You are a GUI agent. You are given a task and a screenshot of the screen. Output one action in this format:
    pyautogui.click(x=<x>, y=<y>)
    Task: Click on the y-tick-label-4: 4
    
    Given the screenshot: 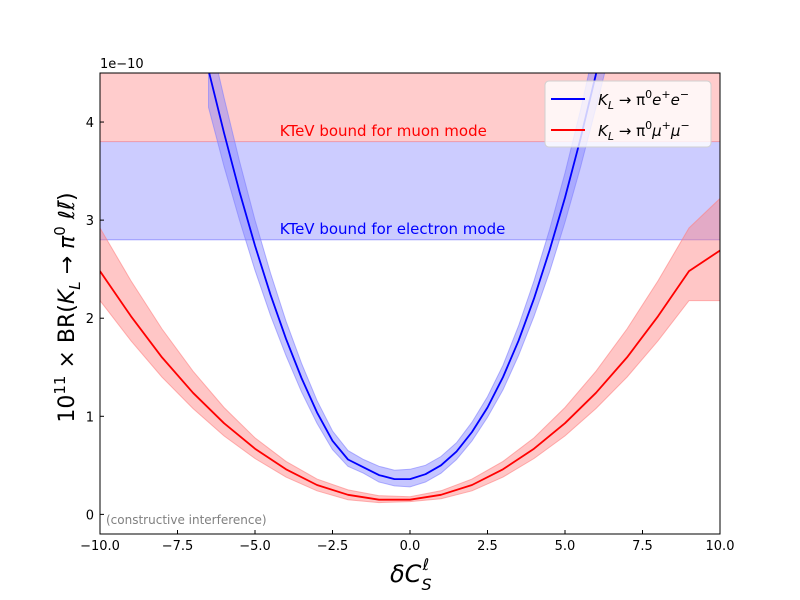 What is the action you would take?
    pyautogui.click(x=90, y=123)
    